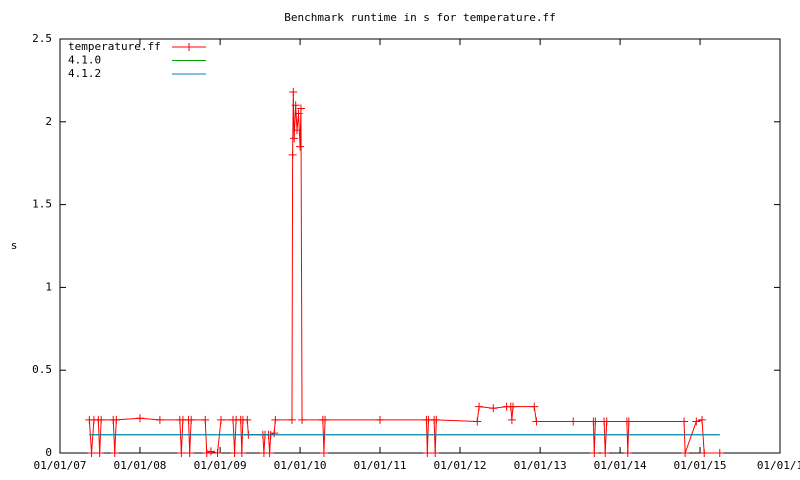 The image size is (800, 480). What do you see at coordinates (84, 60) in the screenshot?
I see `legend-label: 4.1.0` at bounding box center [84, 60].